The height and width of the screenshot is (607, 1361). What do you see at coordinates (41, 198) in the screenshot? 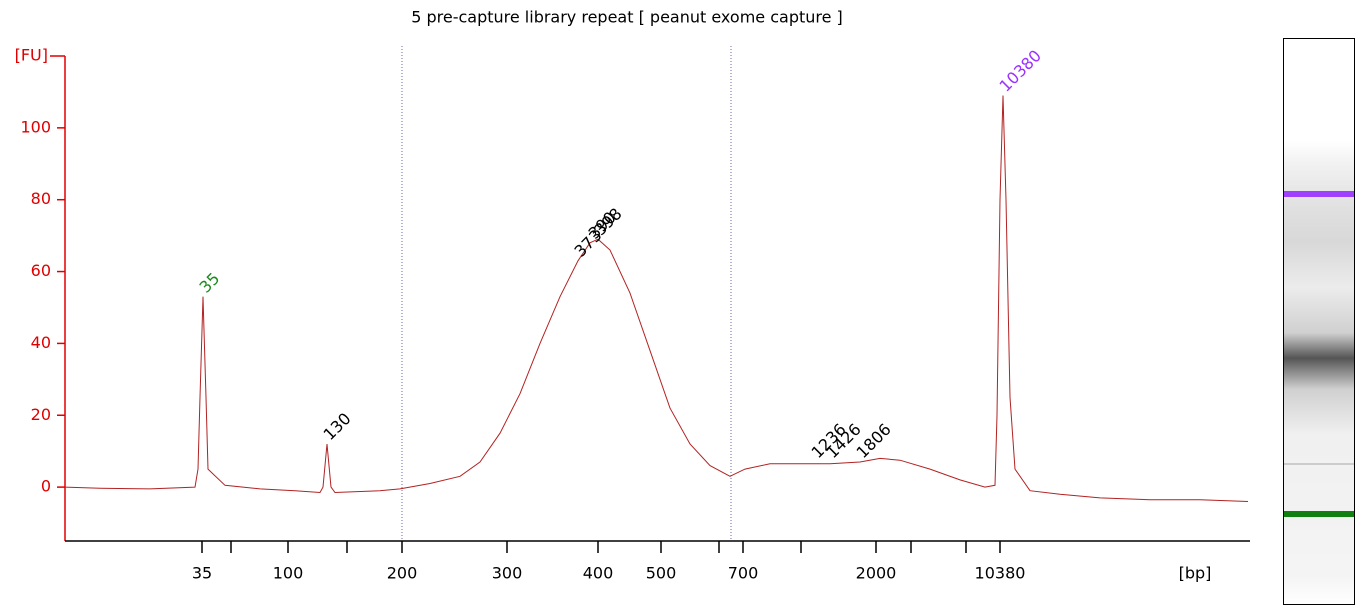
I see `y-tick-label: 80` at bounding box center [41, 198].